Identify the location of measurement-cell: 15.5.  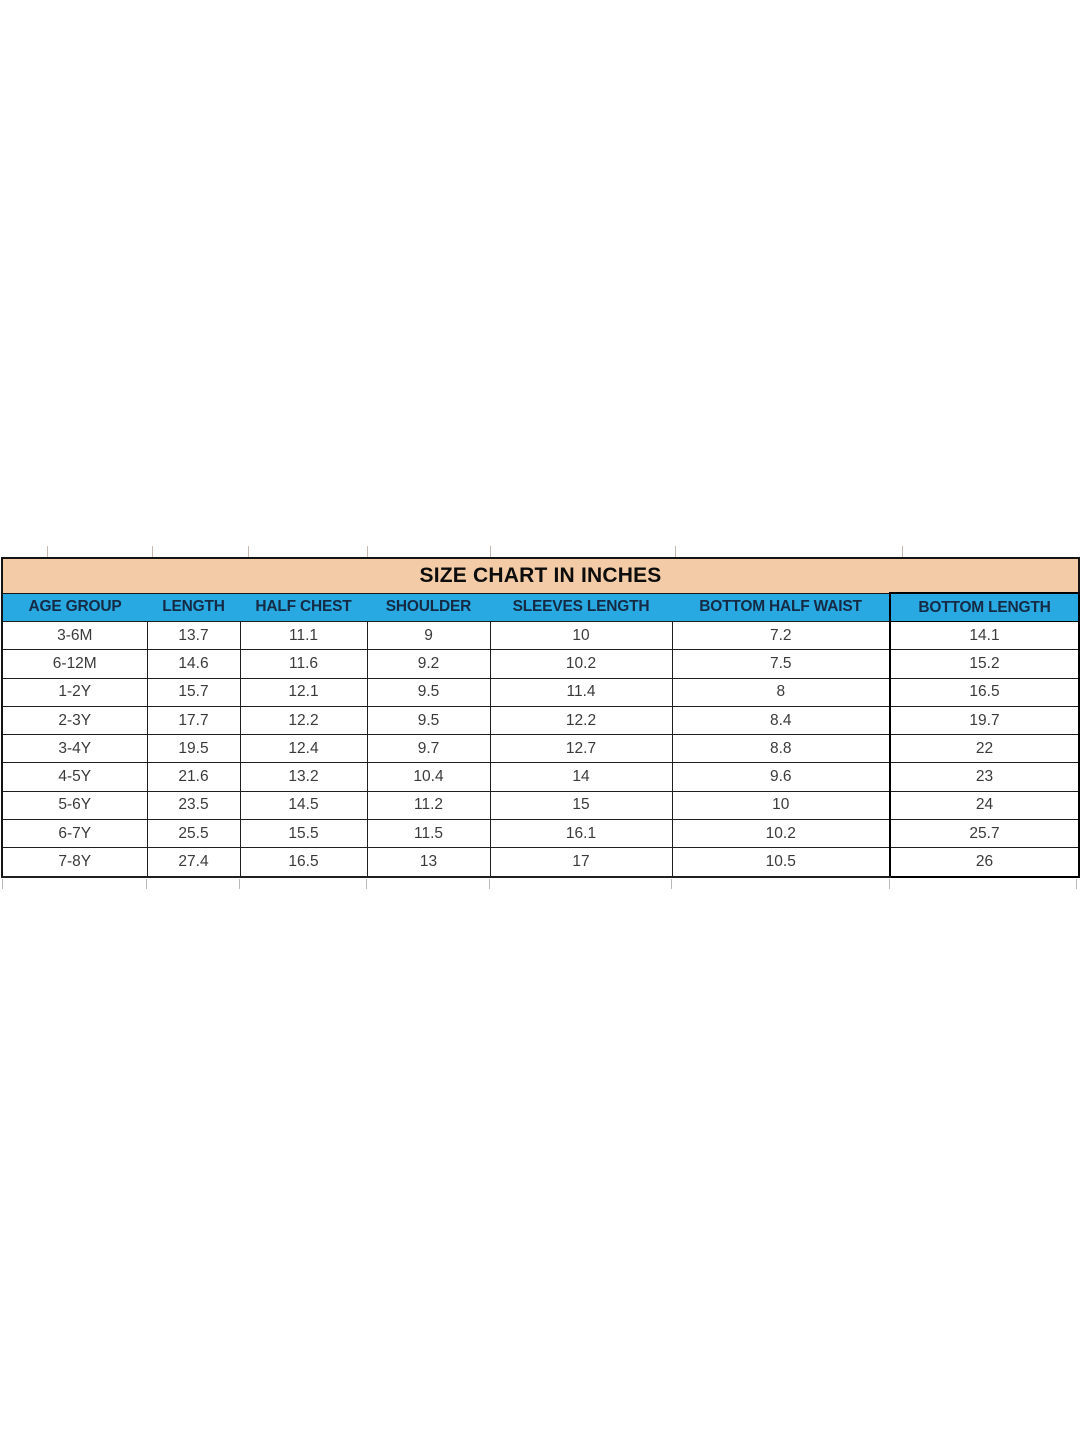
(303, 834).